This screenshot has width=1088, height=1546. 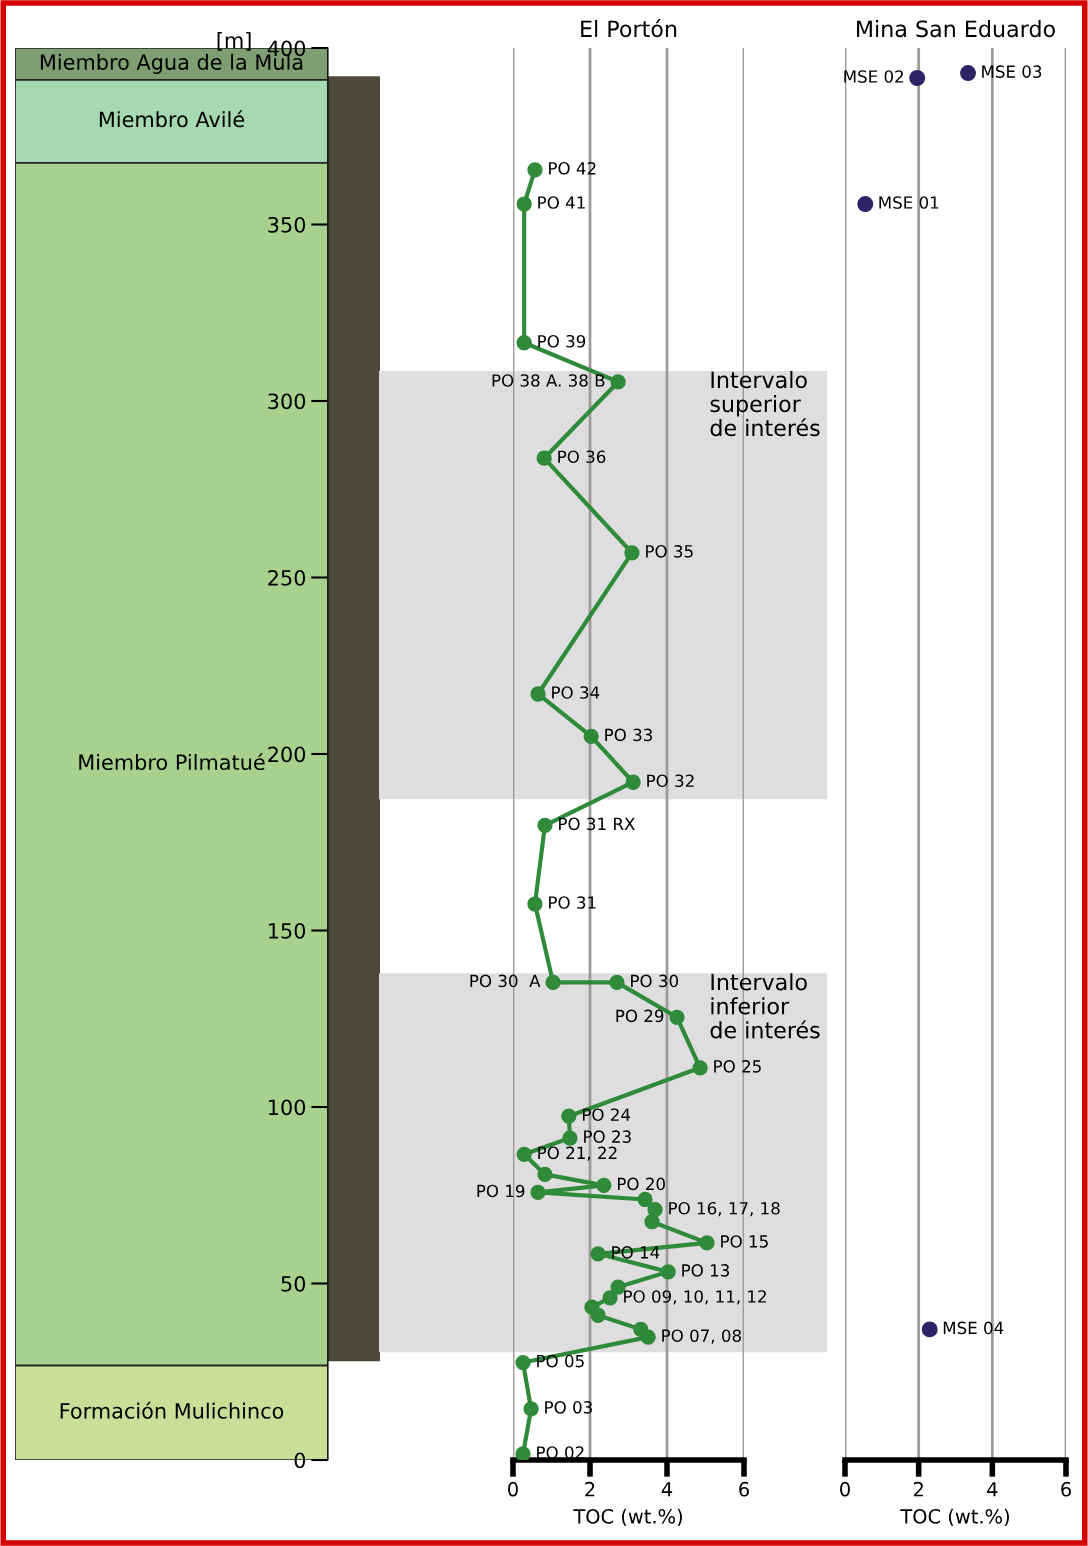 What do you see at coordinates (606, 1115) in the screenshot?
I see `annotation: PO 24` at bounding box center [606, 1115].